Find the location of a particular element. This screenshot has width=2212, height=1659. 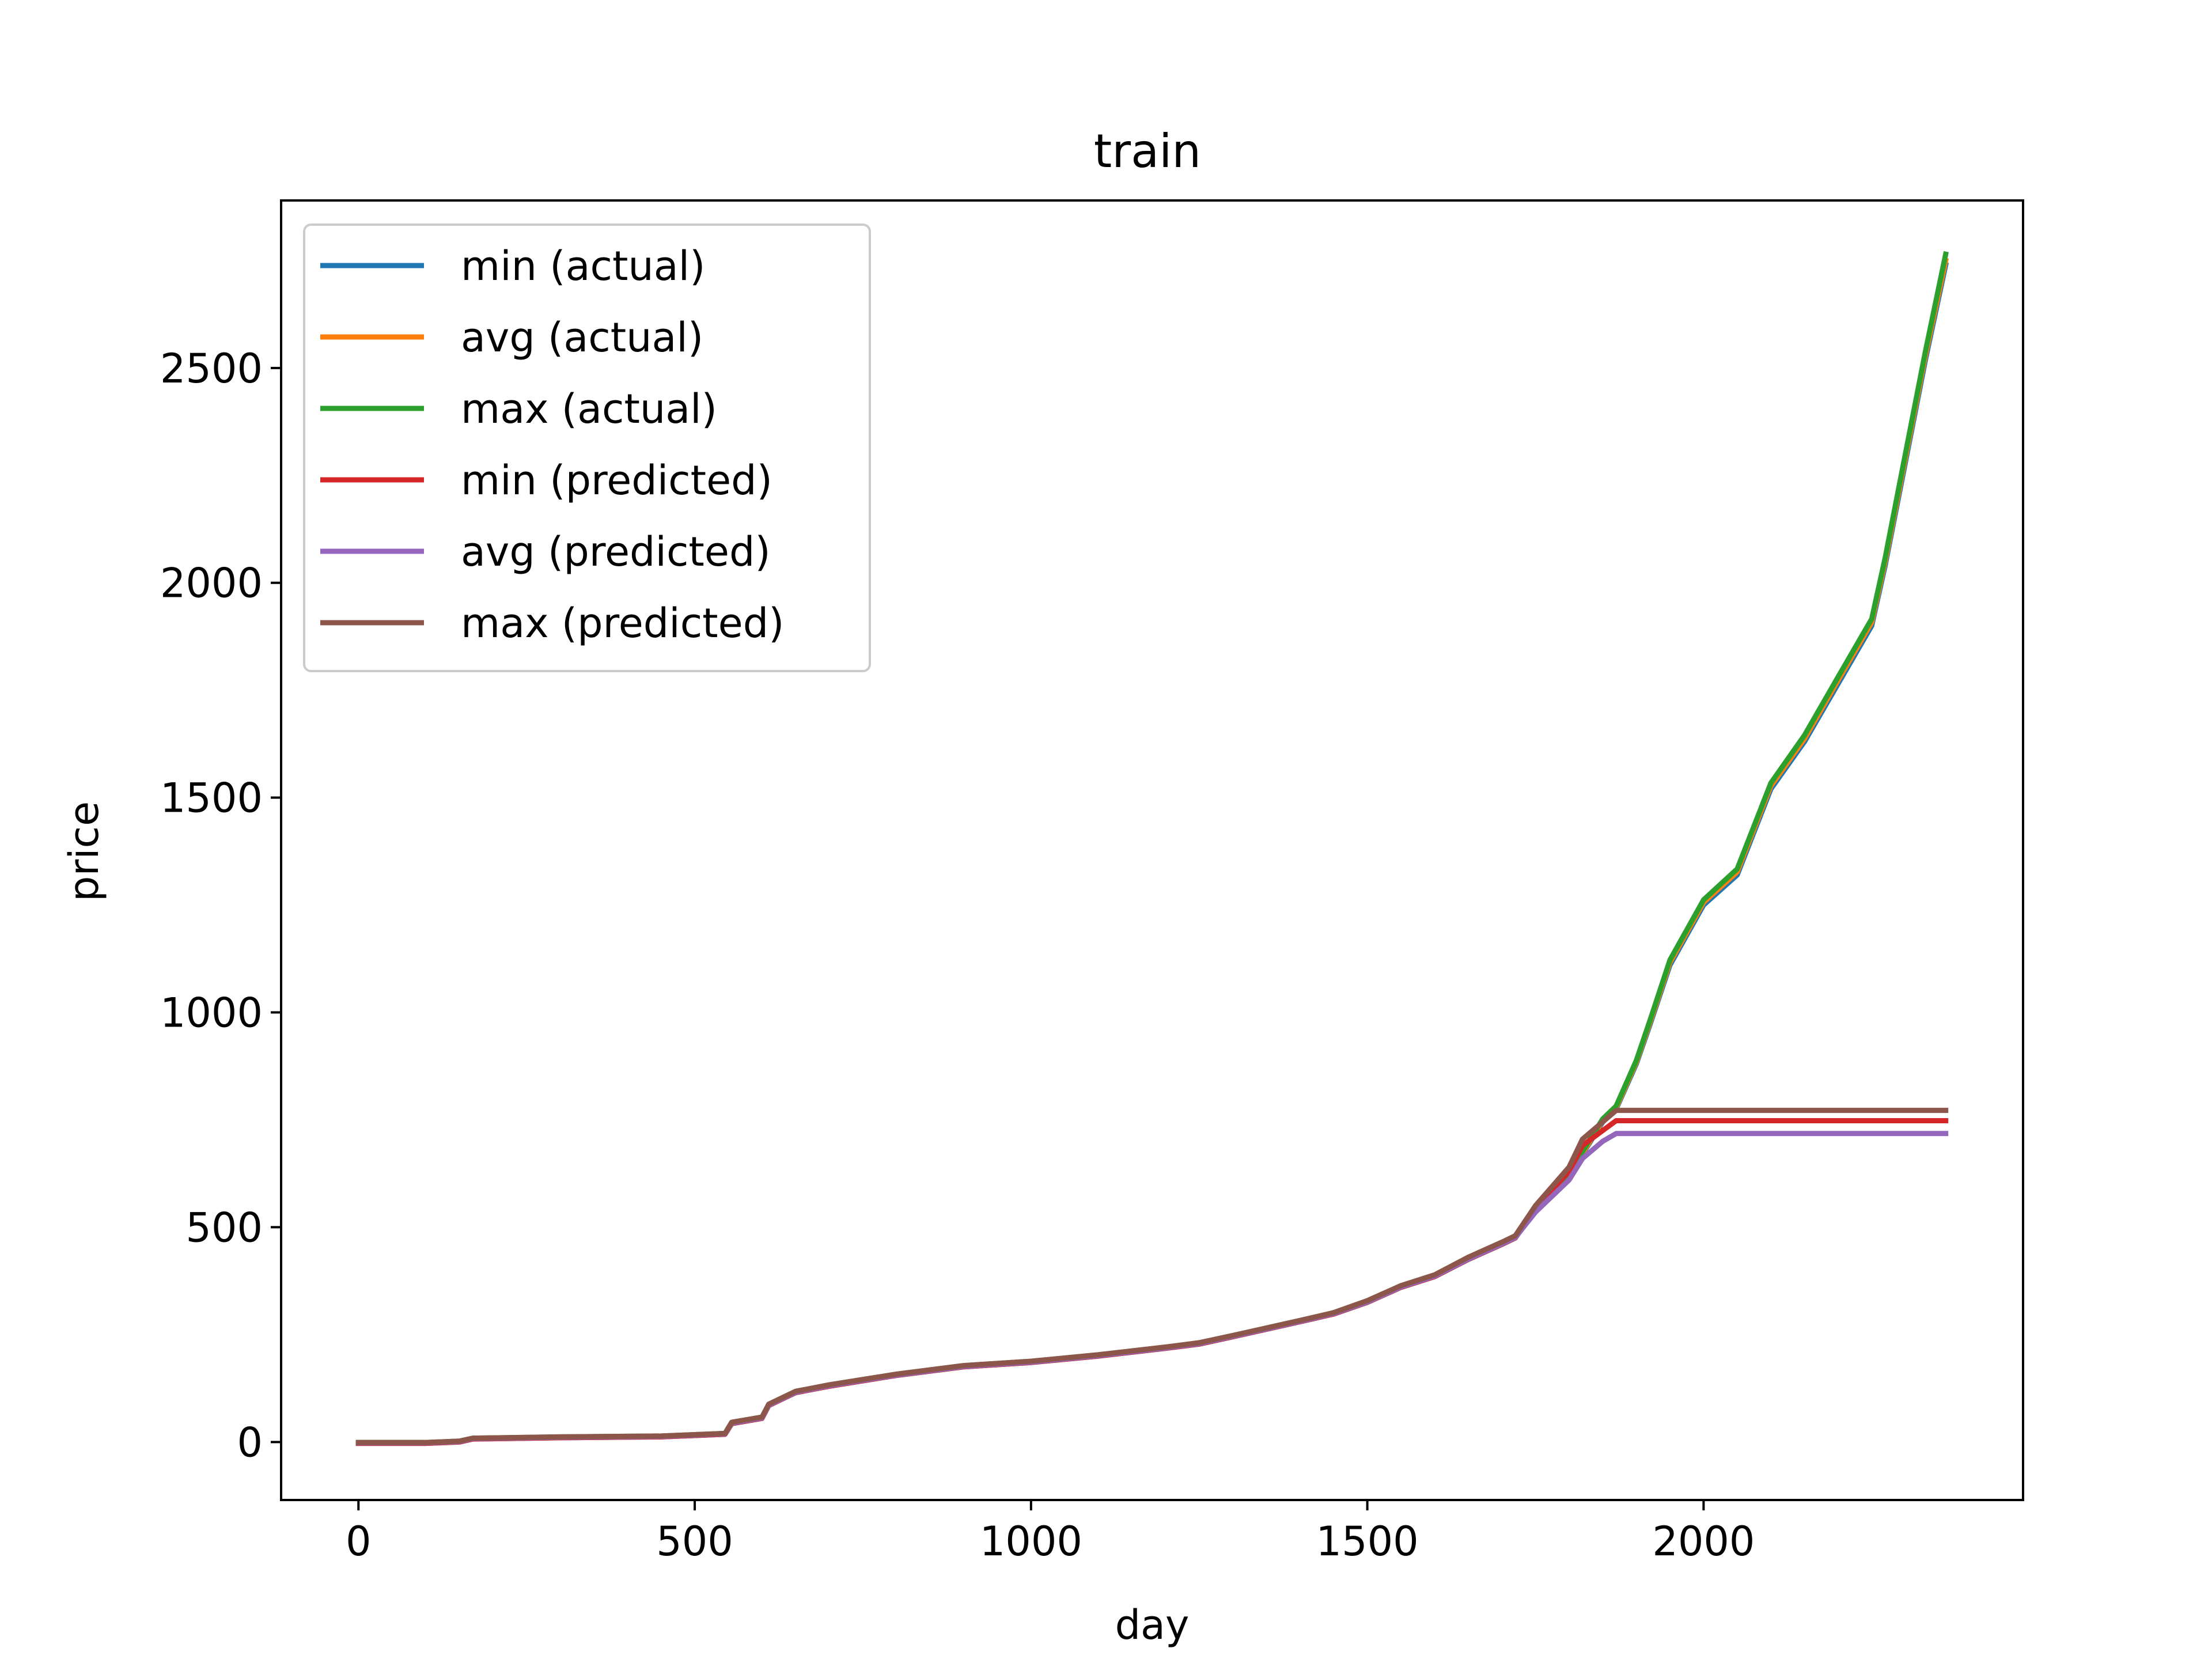

x-tick-label-1: 500 is located at coordinates (694, 1541).